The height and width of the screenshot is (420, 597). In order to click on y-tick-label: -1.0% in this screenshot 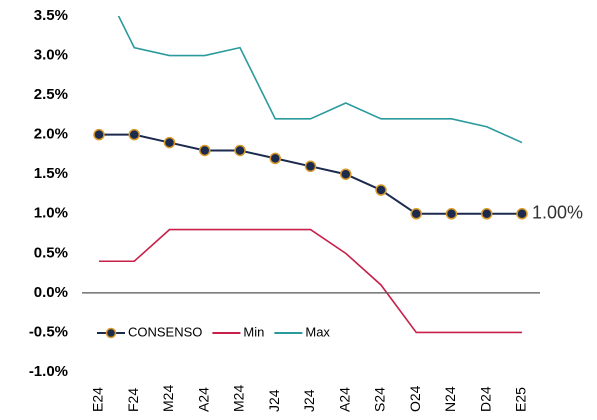, I will do `click(48, 371)`.